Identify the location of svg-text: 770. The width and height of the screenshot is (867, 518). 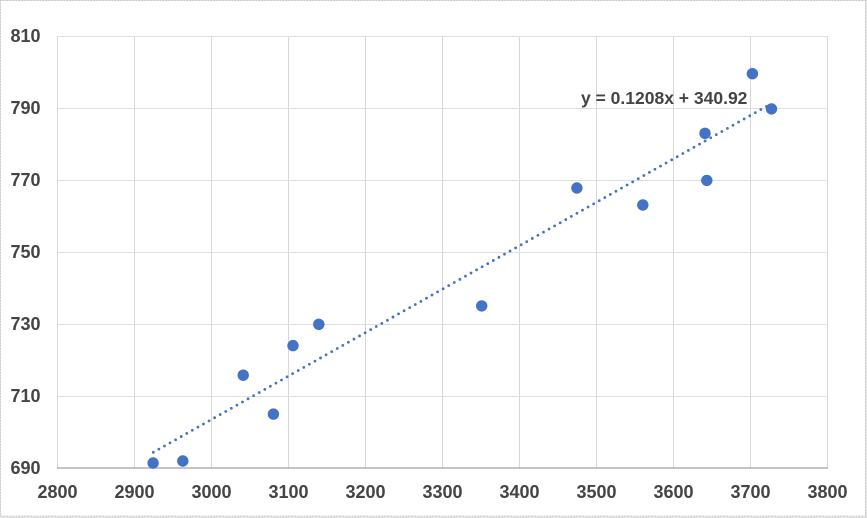
(25, 180).